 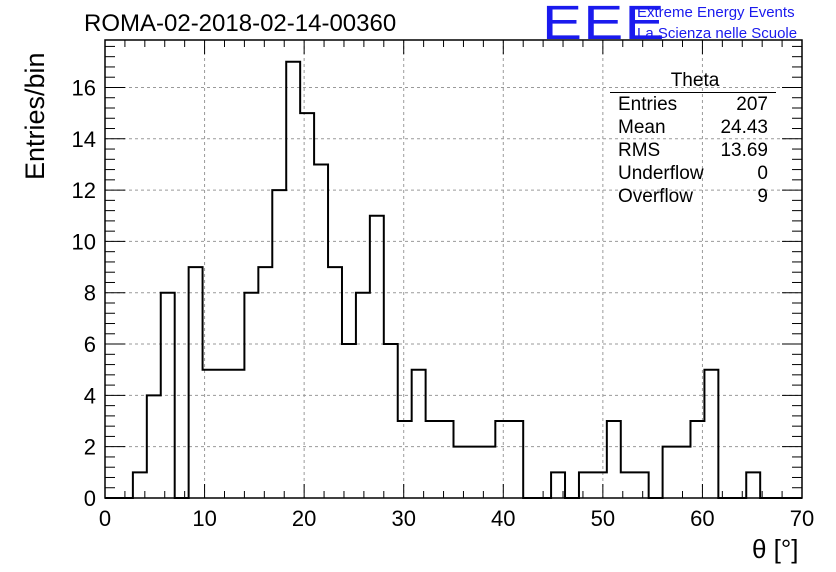 What do you see at coordinates (695, 80) in the screenshot?
I see `stats-title: Theta` at bounding box center [695, 80].